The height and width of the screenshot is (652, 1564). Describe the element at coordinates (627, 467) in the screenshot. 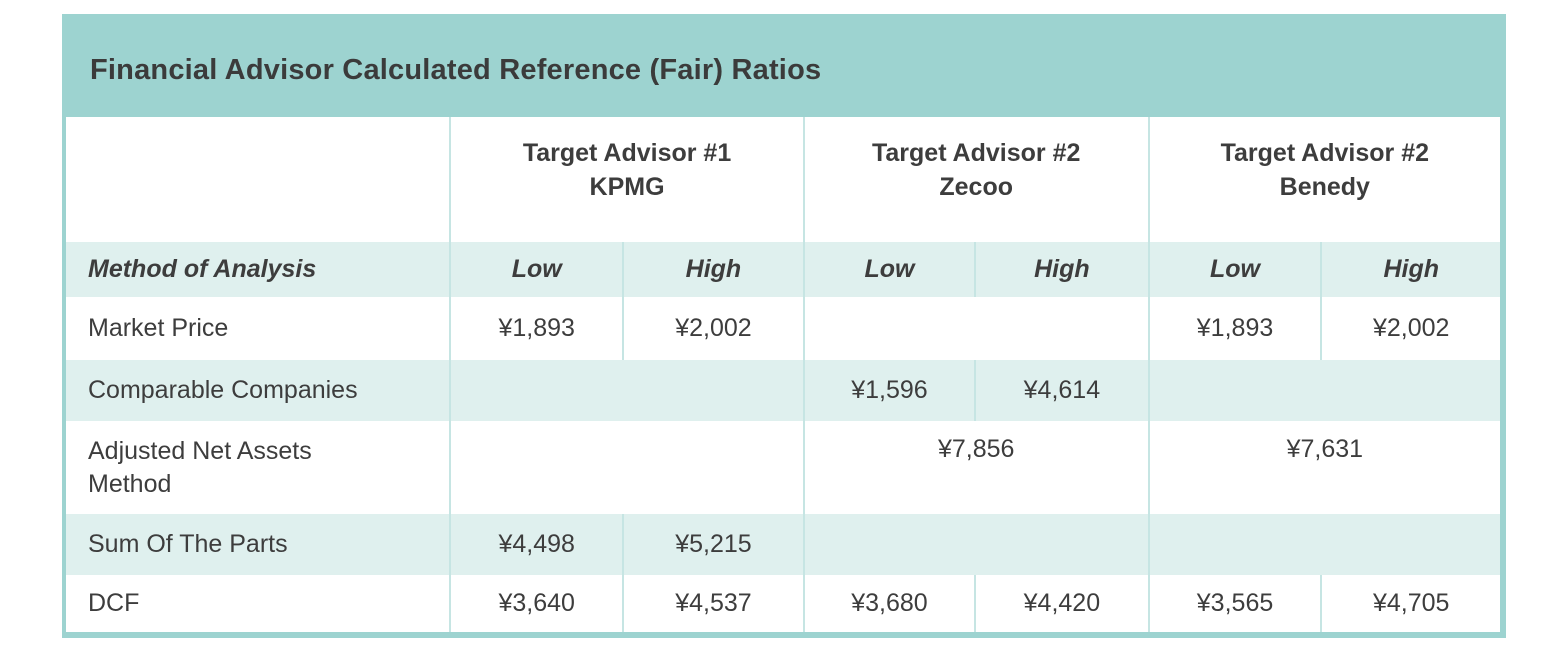

I see `adjusted-net-assets-kpmg-empty` at that location.